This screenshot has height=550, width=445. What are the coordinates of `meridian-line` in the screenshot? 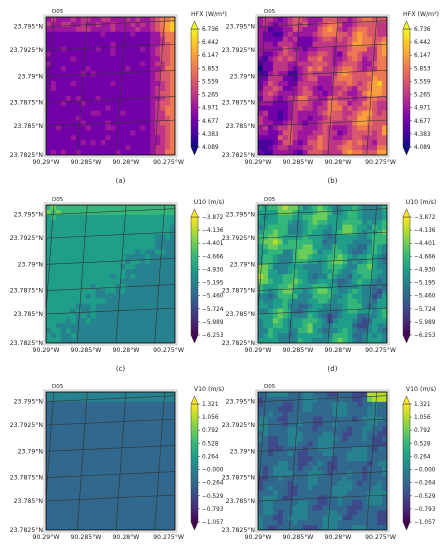 It's located at (333, 86).